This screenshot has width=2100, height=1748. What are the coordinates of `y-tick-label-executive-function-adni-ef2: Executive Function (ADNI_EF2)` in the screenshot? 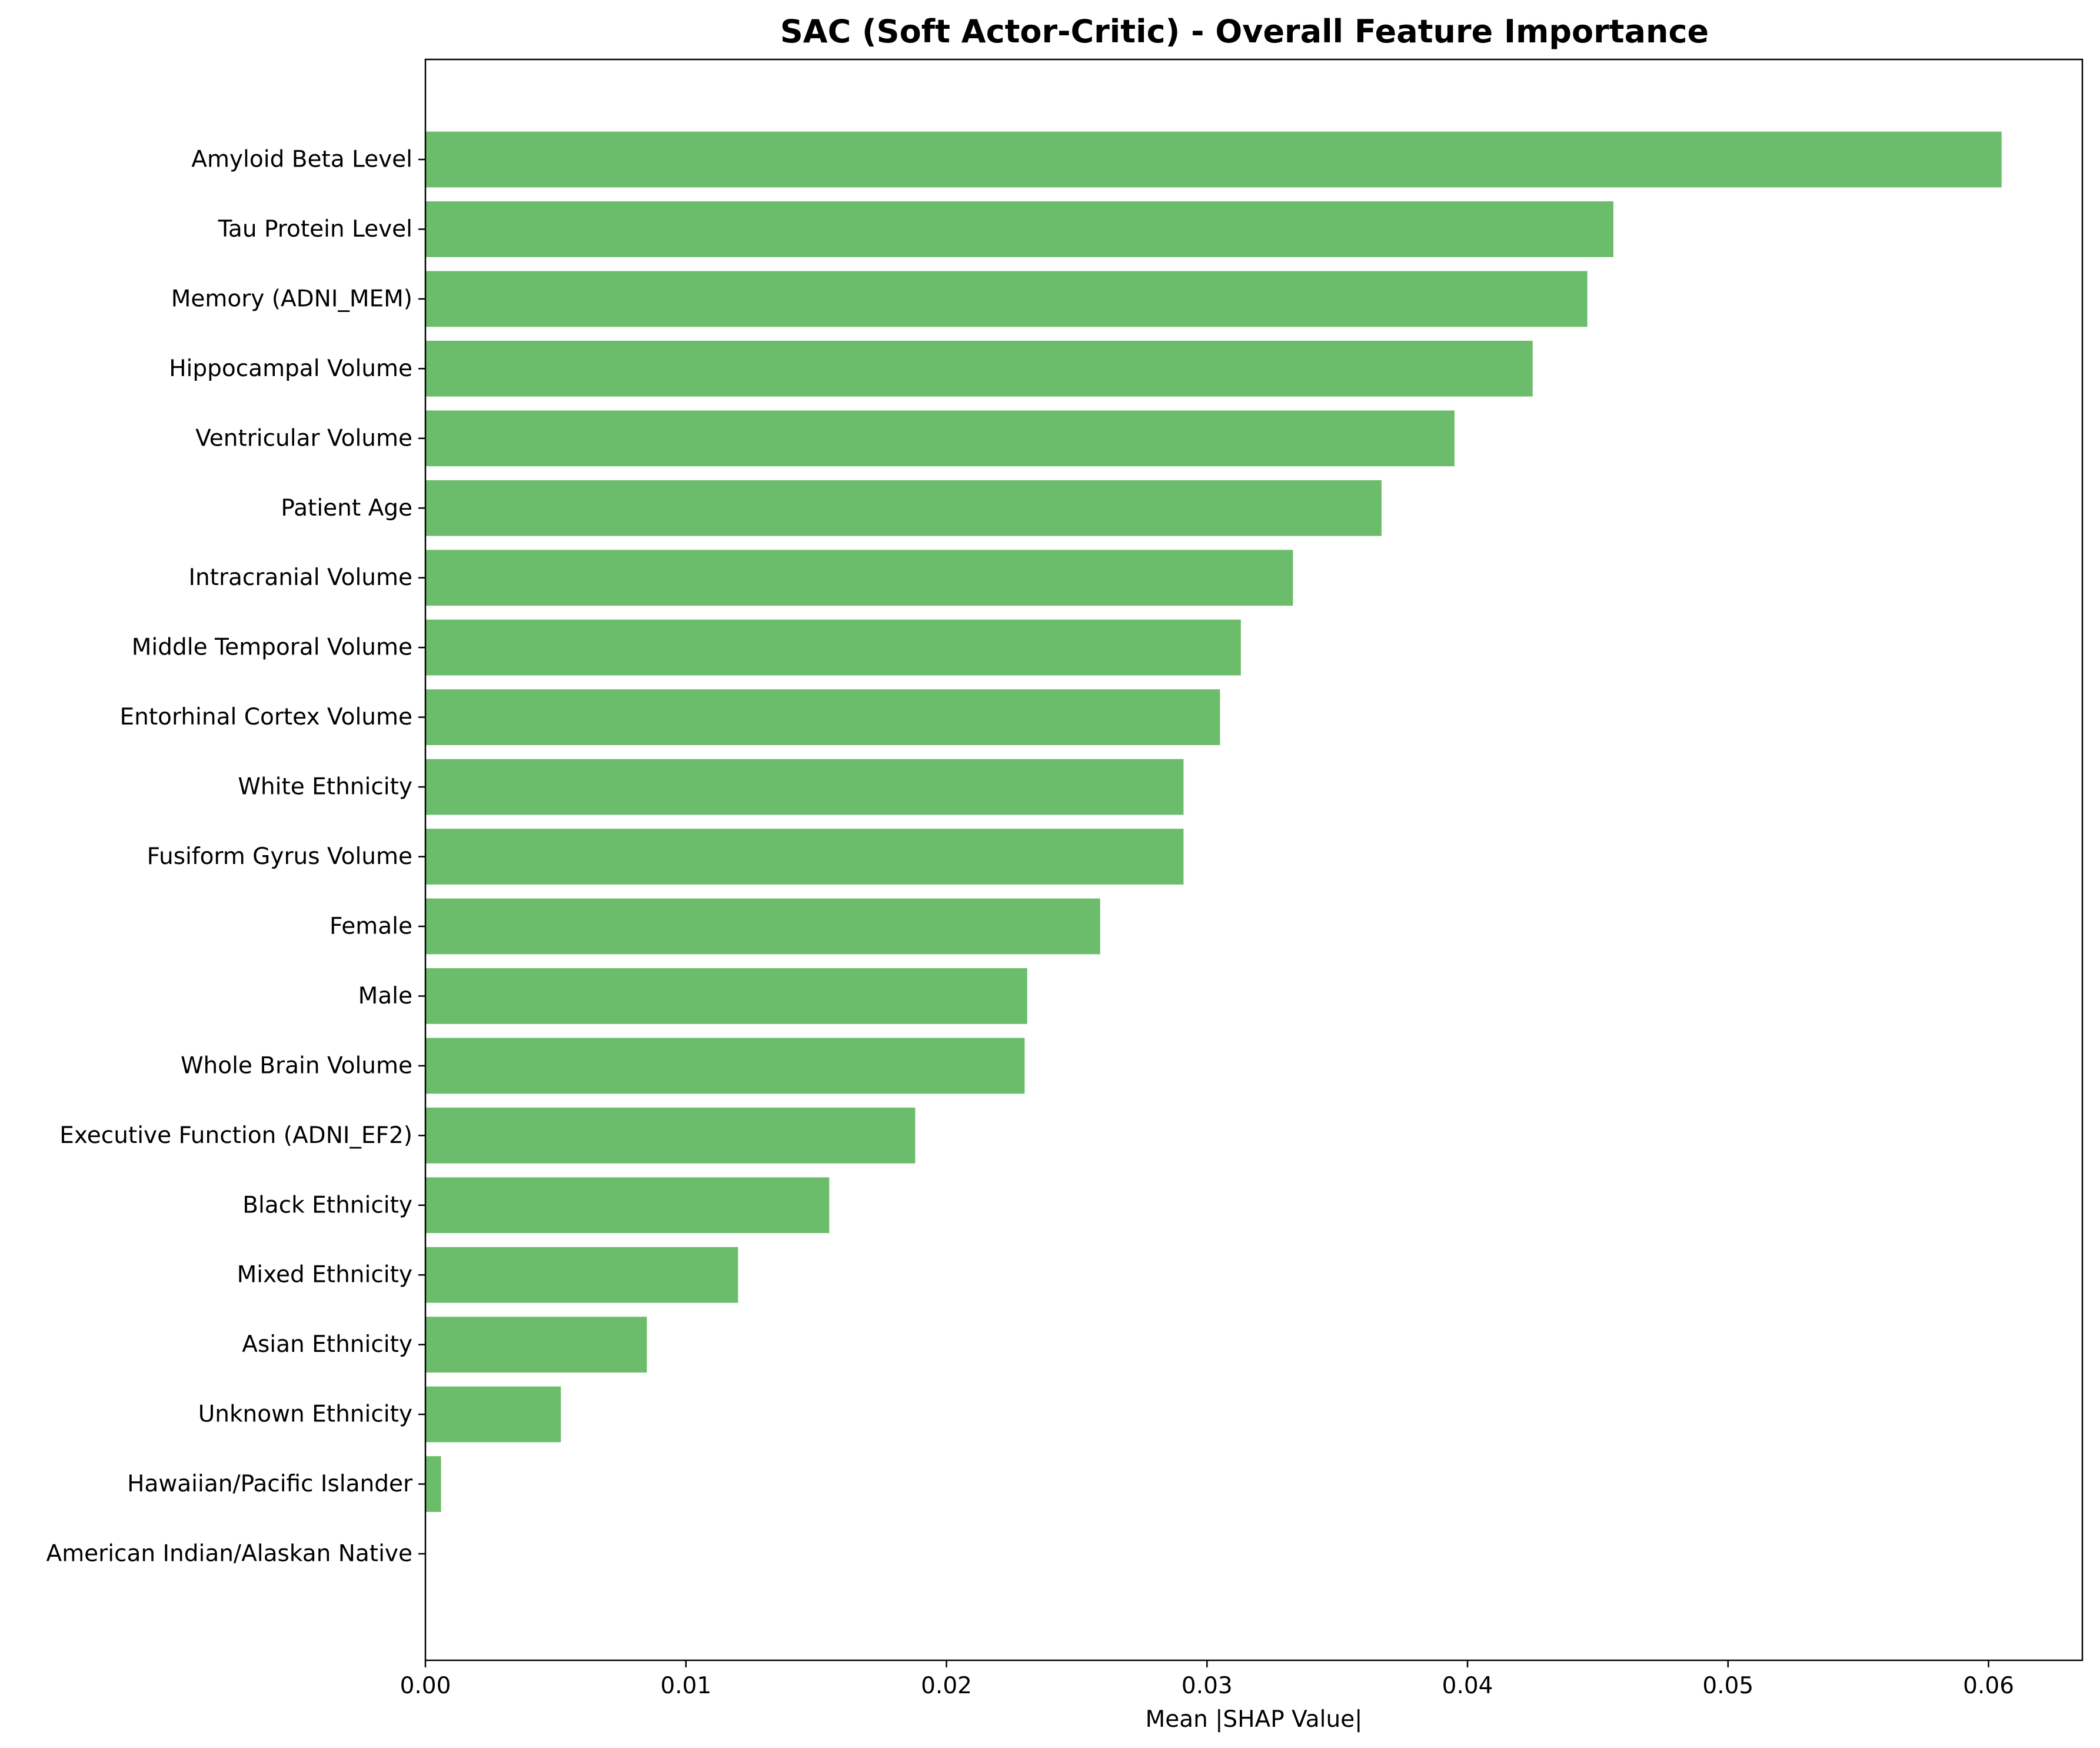 It's located at (235, 1135).